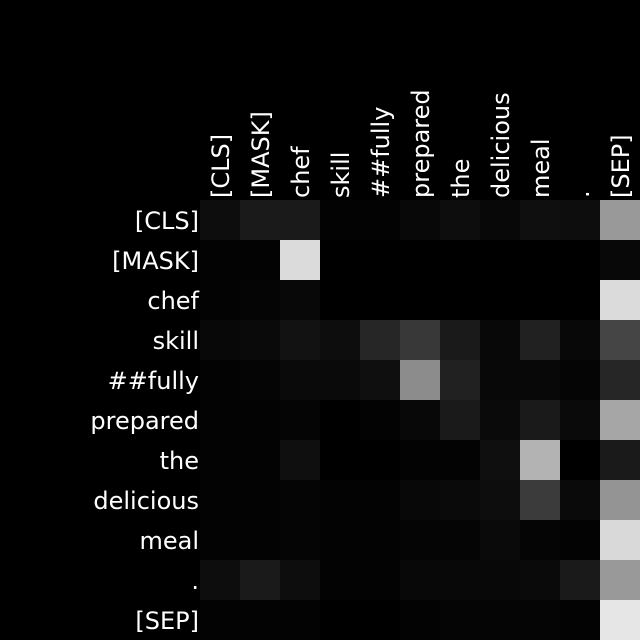  Describe the element at coordinates (220, 220) in the screenshot. I see `heatmap-cell-r0-c0` at that location.